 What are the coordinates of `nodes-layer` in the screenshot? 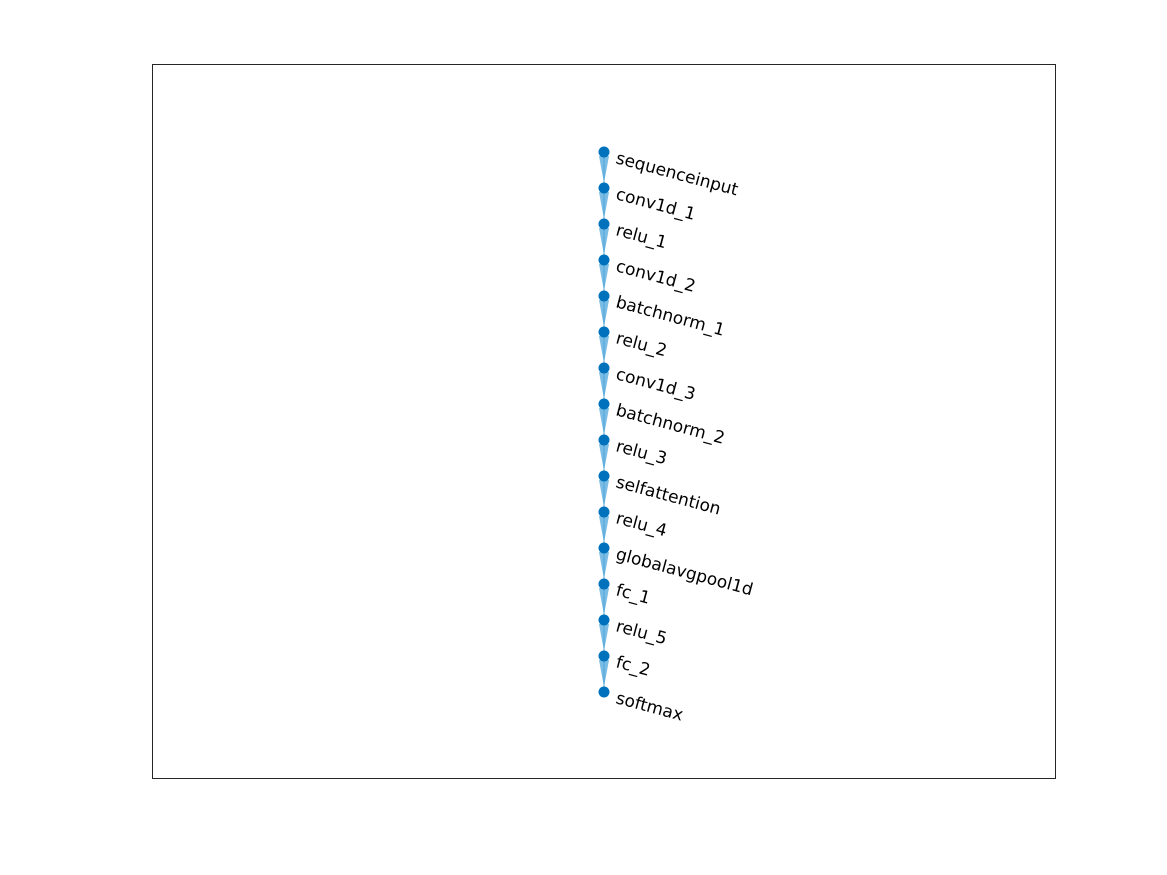 It's located at (604, 422).